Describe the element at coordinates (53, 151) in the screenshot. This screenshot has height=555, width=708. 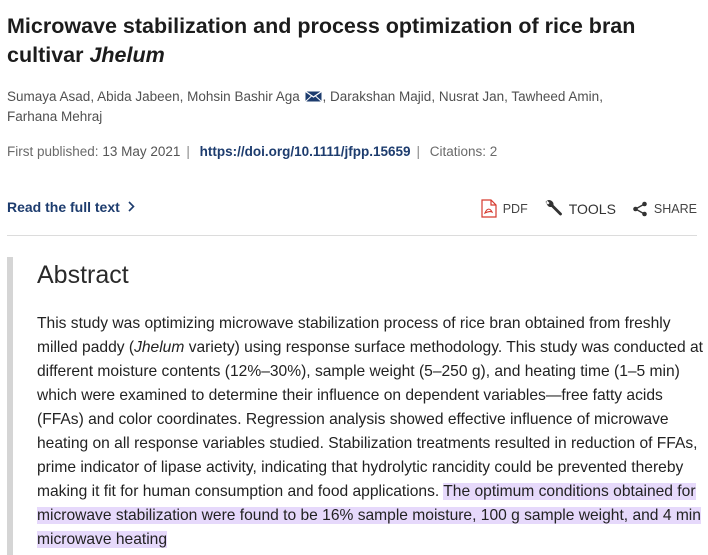
I see `first-published-label: First published:` at that location.